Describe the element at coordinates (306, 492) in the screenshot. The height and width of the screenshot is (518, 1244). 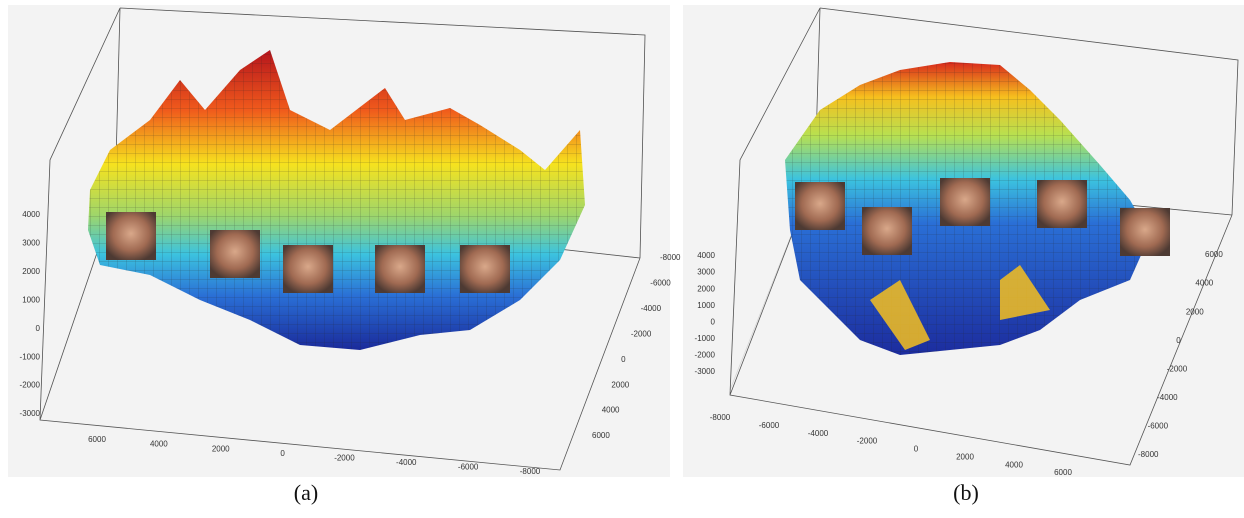
I see `panel-caption: (a)` at that location.